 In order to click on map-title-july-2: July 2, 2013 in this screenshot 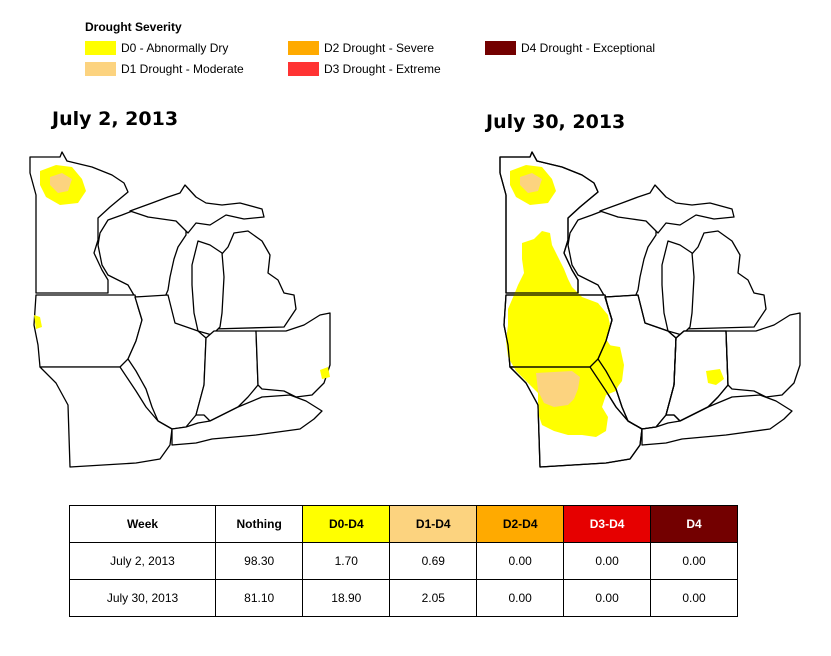, I will do `click(115, 119)`.